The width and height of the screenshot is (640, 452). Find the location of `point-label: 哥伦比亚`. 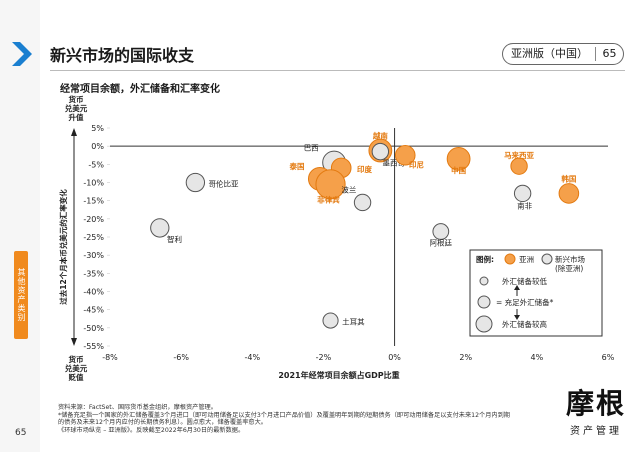

point-label: 哥伦比亚 is located at coordinates (224, 184).